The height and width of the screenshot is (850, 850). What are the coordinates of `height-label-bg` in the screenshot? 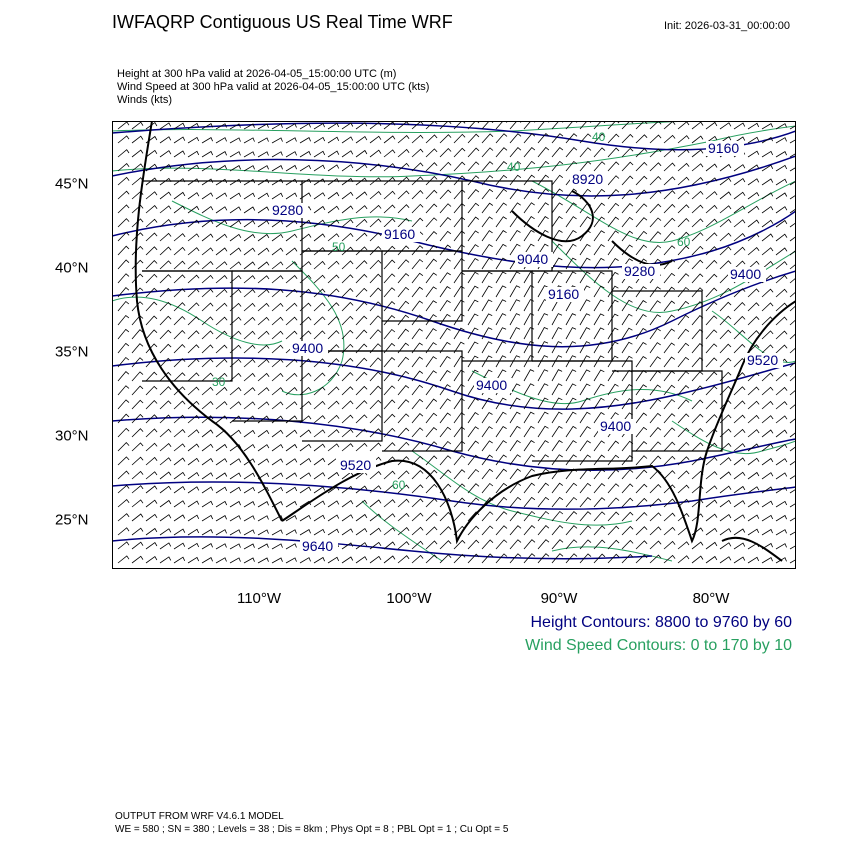 It's located at (641, 271).